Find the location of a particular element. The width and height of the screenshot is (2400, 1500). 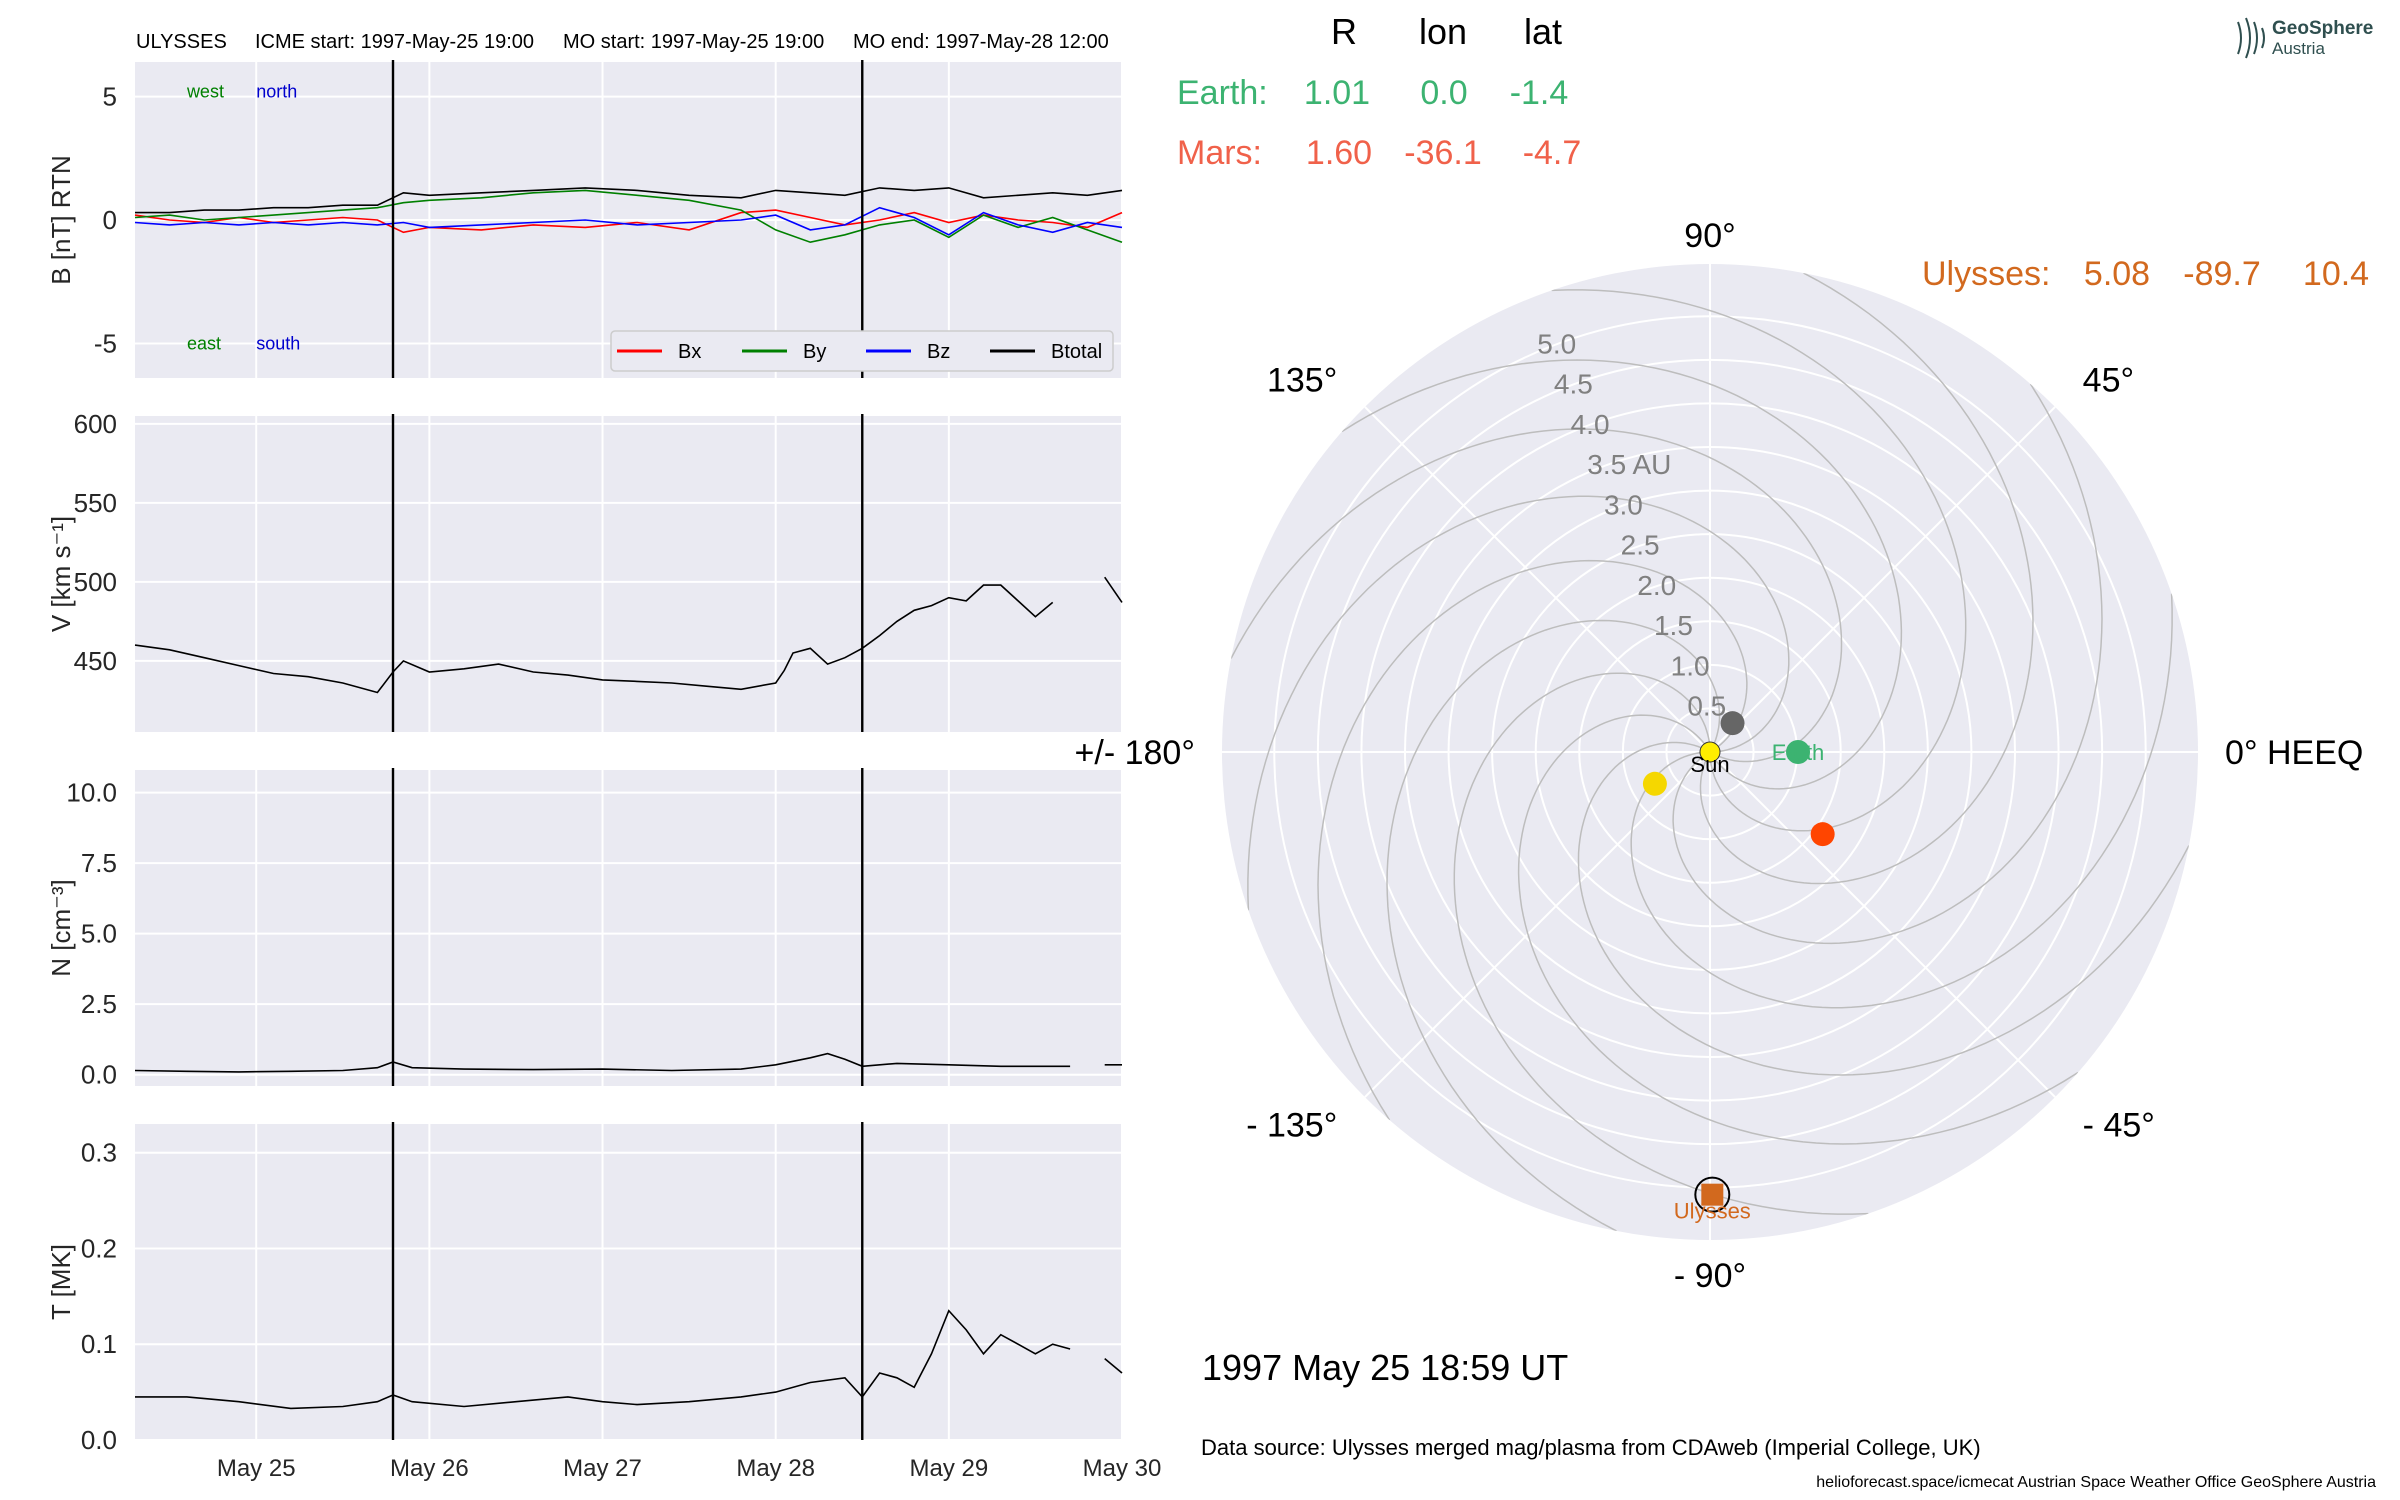

mo-start-label: MO start: 1997-May-25 19:00 is located at coordinates (693, 42).